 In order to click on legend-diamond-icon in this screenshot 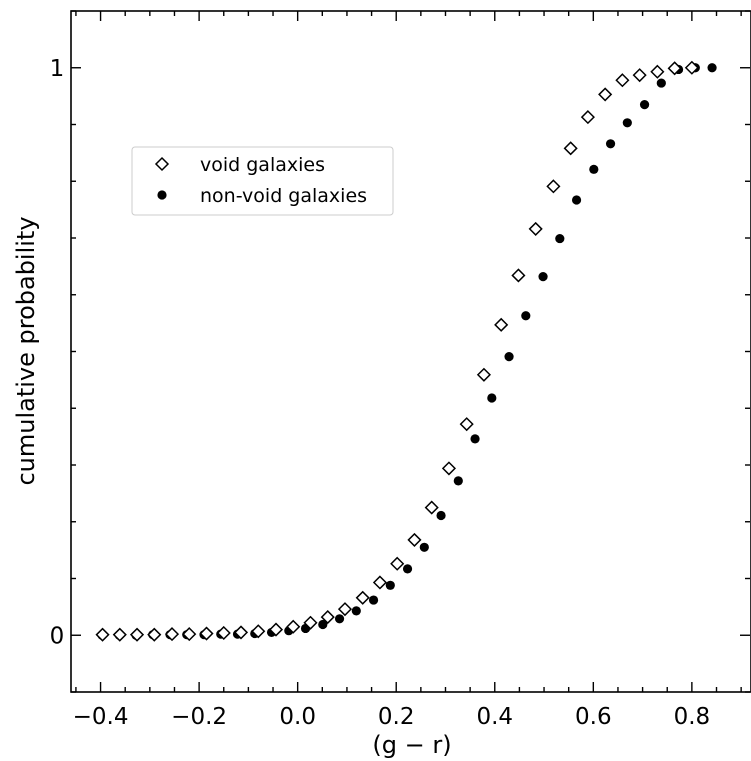, I will do `click(162, 164)`.